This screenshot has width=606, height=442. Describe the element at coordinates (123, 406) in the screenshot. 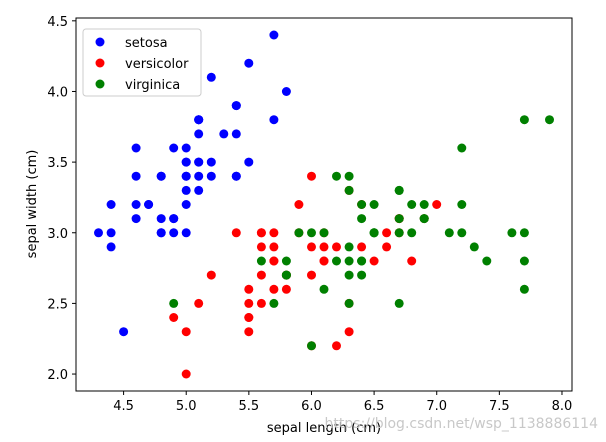

I see `x-tick-label-0: 4.5` at that location.